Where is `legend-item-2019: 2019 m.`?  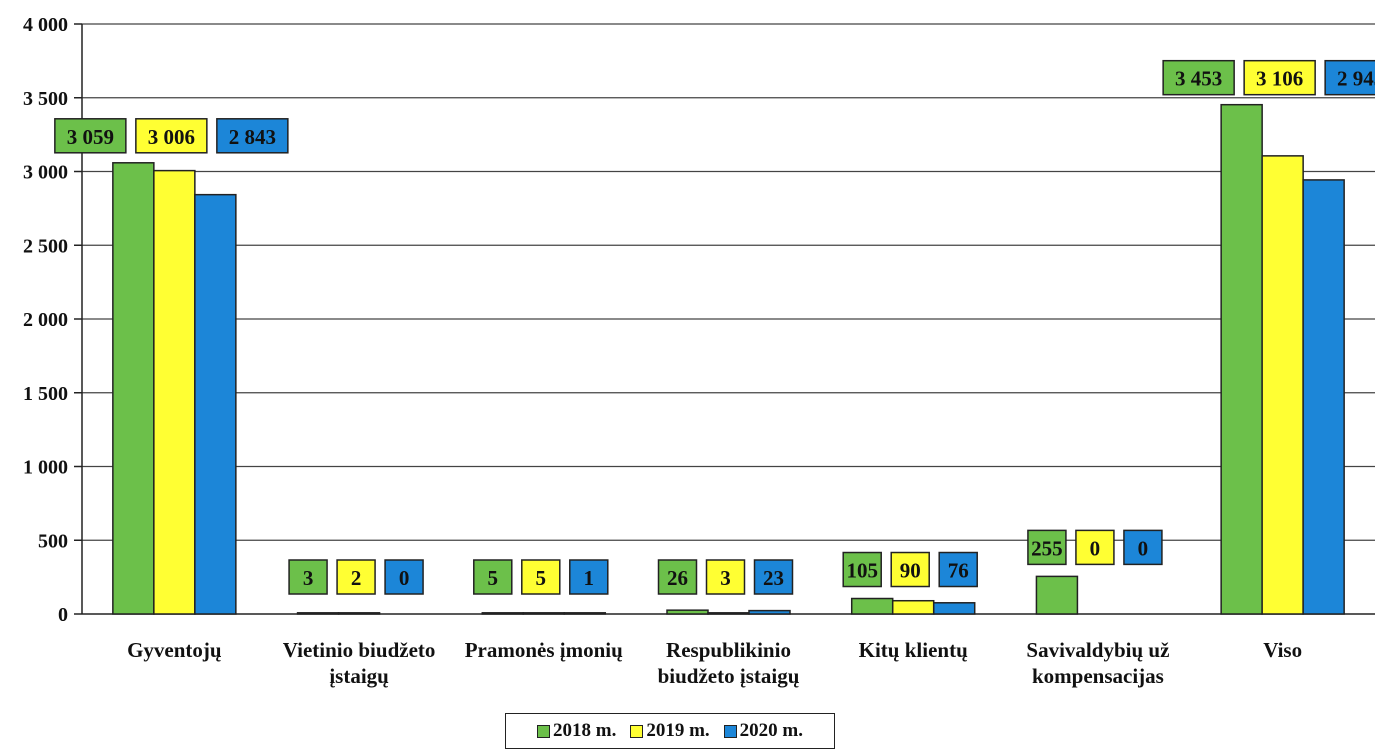
legend-item-2019: 2019 m. is located at coordinates (670, 731).